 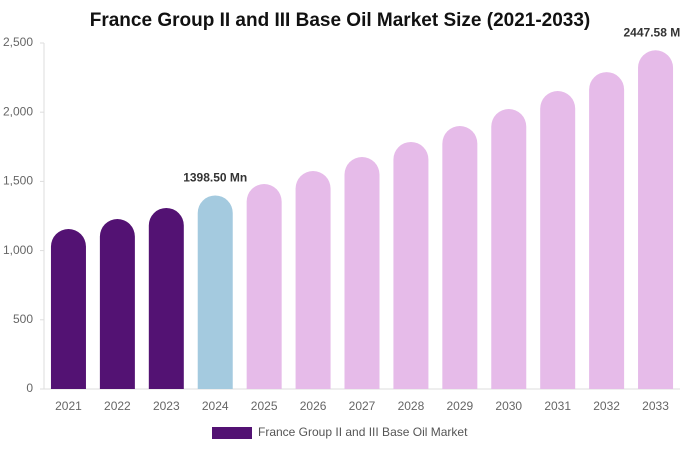 What do you see at coordinates (23, 319) in the screenshot?
I see `y-tick-label: 500` at bounding box center [23, 319].